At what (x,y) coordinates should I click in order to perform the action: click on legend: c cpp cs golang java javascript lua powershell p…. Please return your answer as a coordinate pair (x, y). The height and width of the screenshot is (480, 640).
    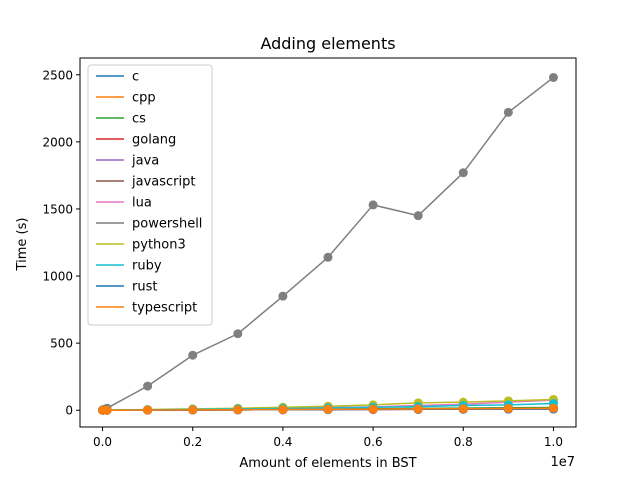
    Looking at the image, I should click on (150, 195).